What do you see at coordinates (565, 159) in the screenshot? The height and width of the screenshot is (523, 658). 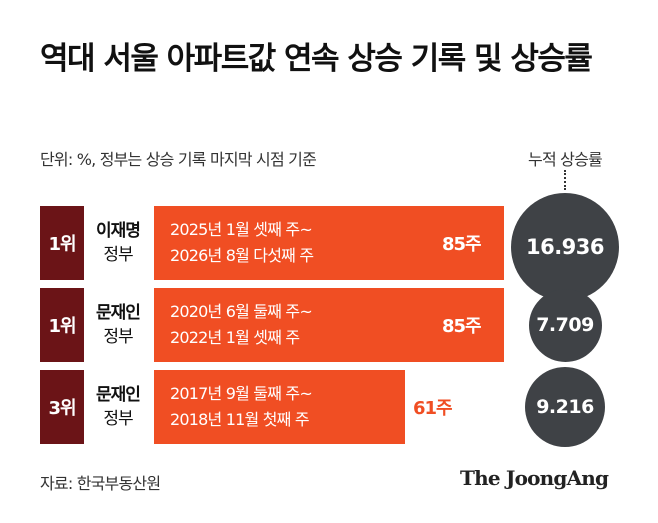 I see `cumulative-label: 누적 상승률` at bounding box center [565, 159].